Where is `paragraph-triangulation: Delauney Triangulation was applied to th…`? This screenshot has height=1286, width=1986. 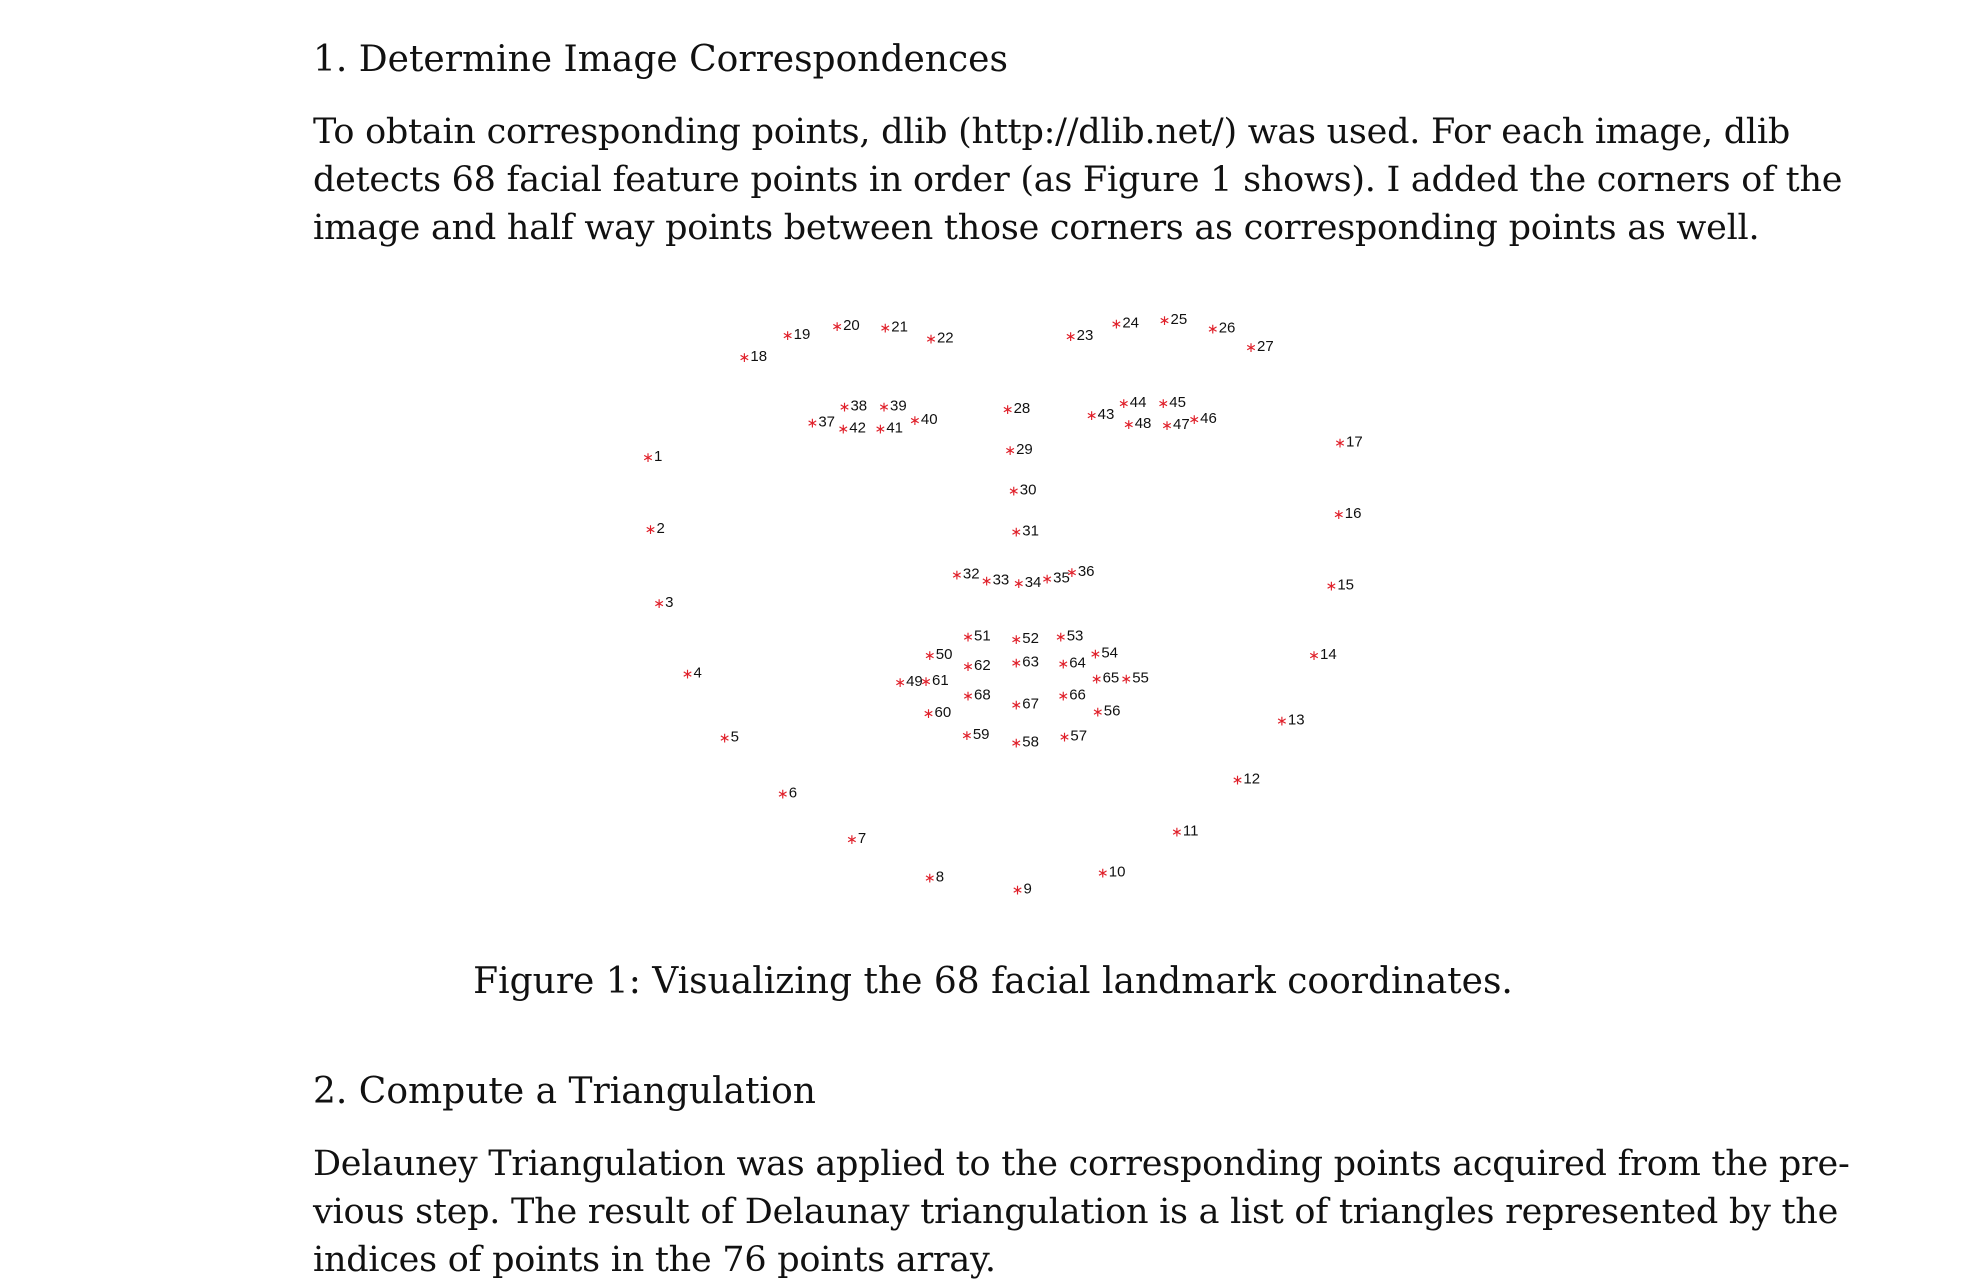
paragraph-triangulation: Delauney Triangulation was applied to th… is located at coordinates (1081, 1212).